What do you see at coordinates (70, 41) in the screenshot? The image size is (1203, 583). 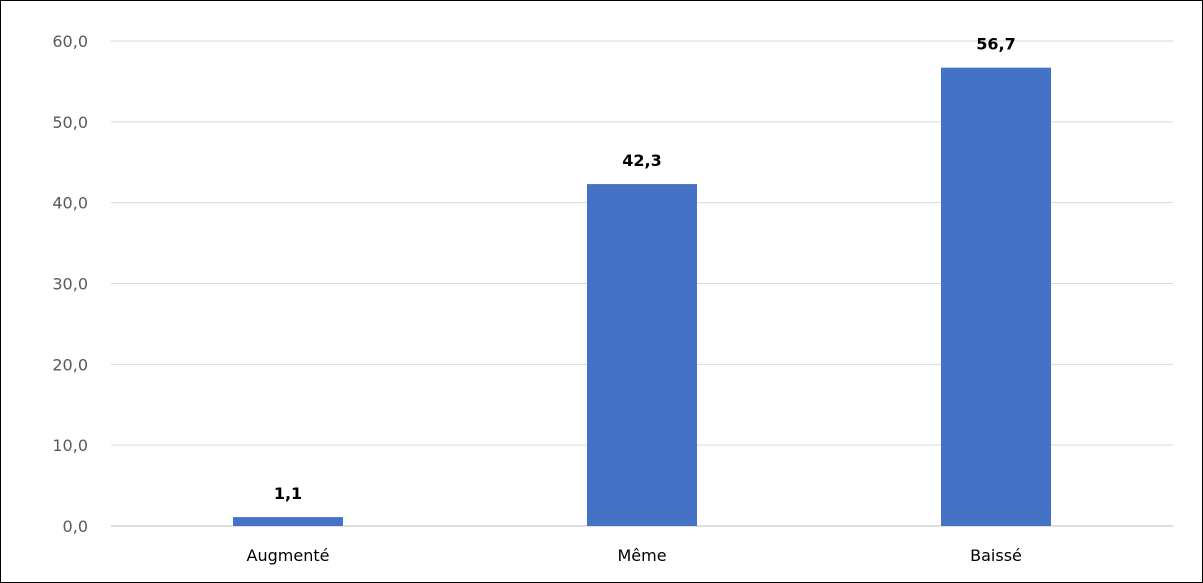 I see `y-tick-label: 60,0` at bounding box center [70, 41].